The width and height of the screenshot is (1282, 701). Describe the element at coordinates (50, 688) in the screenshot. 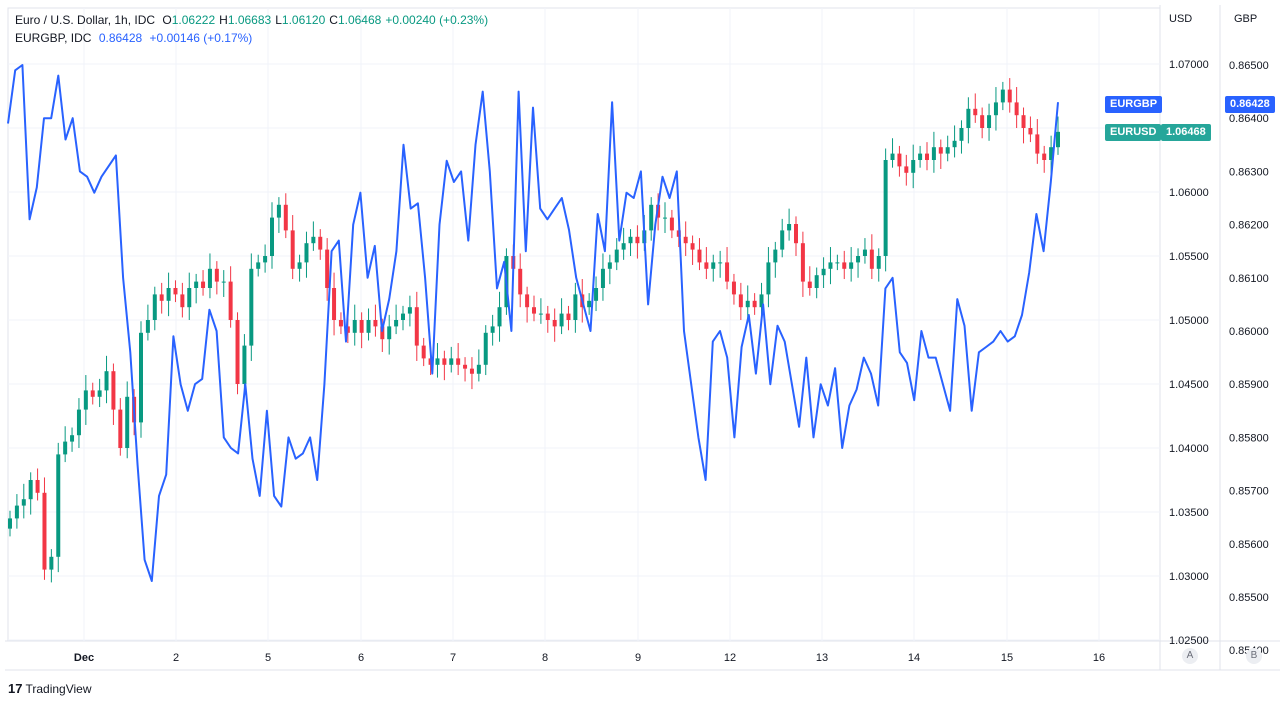

I see `tradingview-brand: 17 TradingView` at that location.